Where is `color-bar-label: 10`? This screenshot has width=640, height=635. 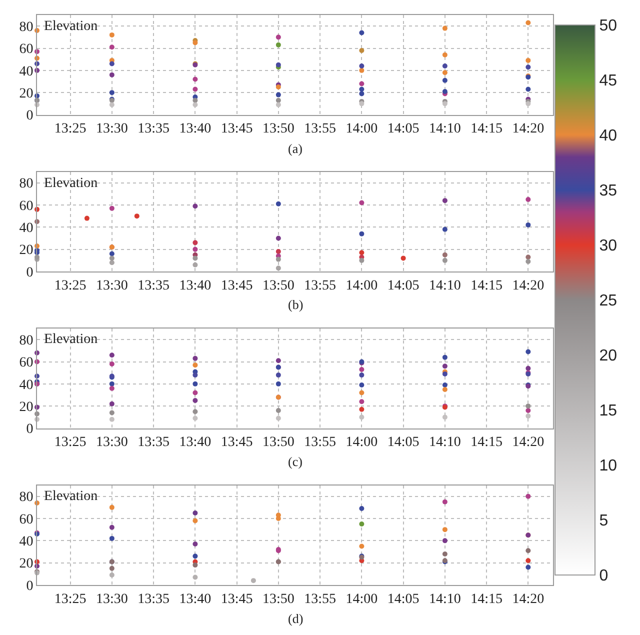
color-bar-label: 10 is located at coordinates (608, 466).